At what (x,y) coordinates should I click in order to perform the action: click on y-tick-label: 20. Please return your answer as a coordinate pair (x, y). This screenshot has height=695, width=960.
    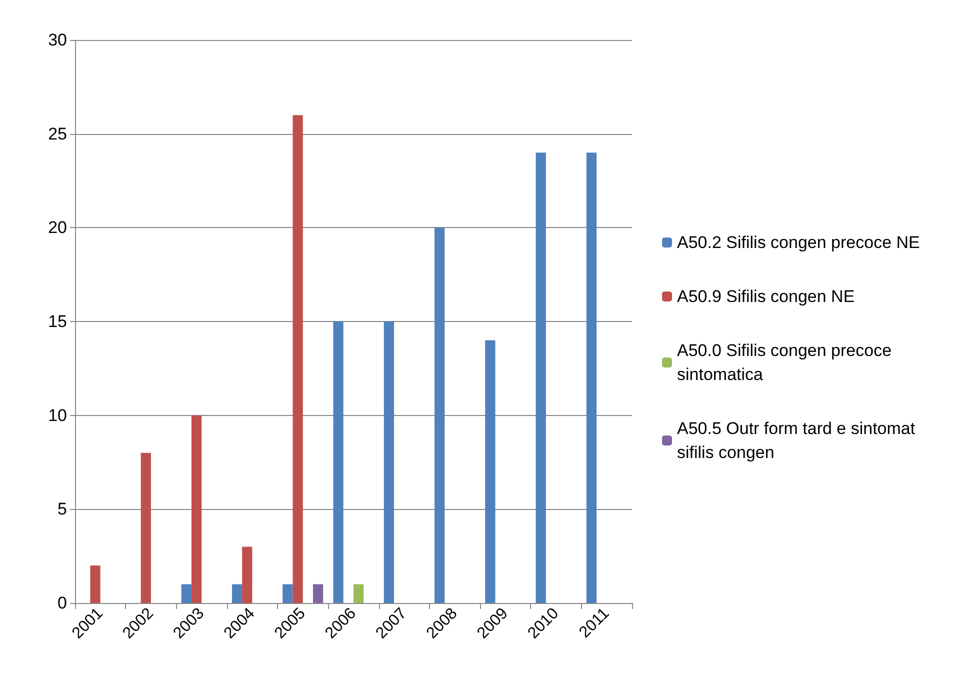
    Looking at the image, I should click on (57, 228).